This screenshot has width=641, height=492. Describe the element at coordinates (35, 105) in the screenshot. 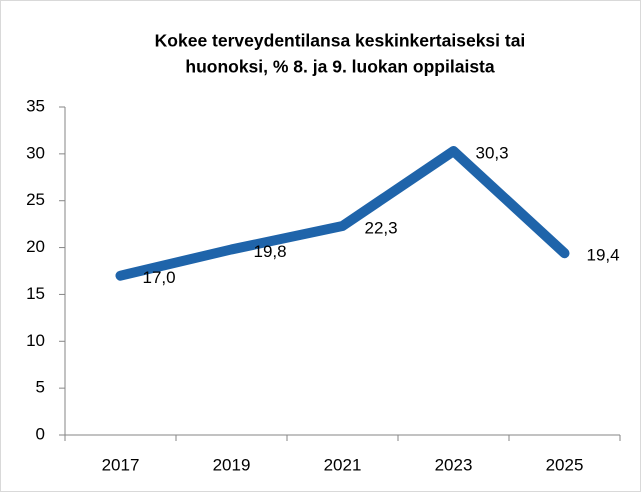

I see `y-tick-label: 35` at that location.